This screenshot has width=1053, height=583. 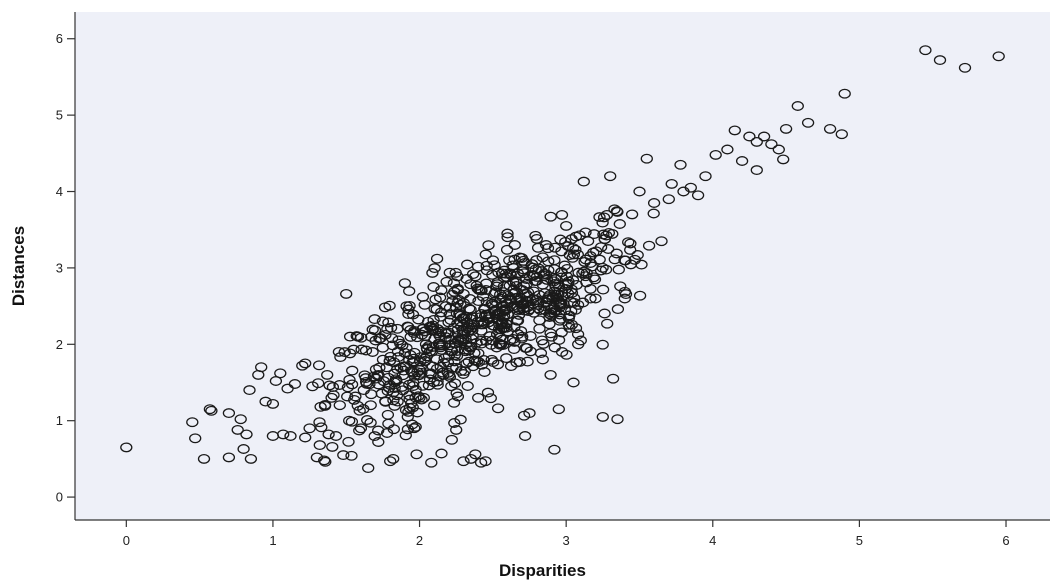 I want to click on y-axis-title: Distances, so click(x=18, y=266).